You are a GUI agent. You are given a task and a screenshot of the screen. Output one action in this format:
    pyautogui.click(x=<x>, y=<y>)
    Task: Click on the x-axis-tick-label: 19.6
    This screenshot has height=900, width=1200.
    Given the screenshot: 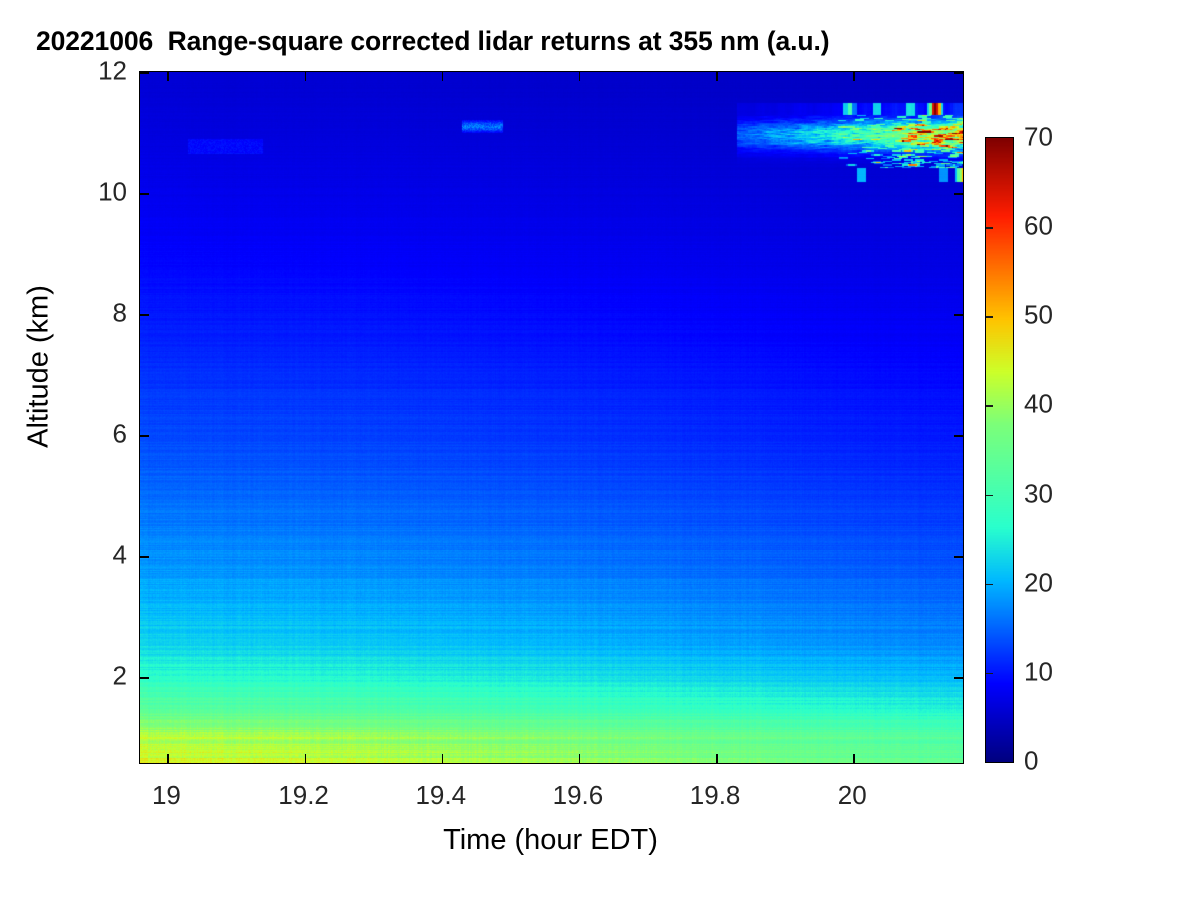 What is the action you would take?
    pyautogui.click(x=578, y=795)
    